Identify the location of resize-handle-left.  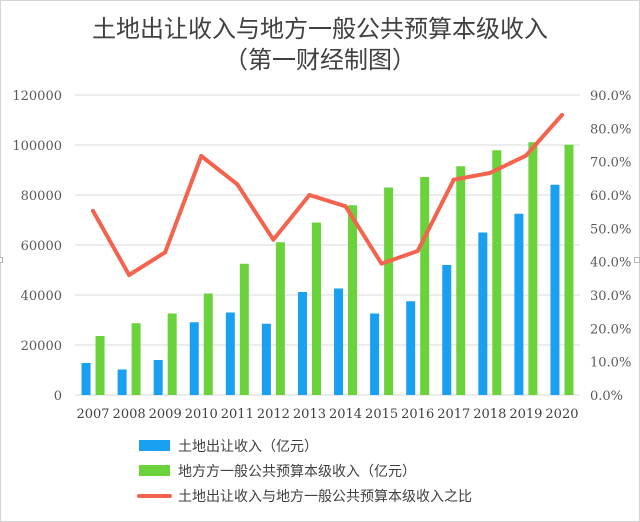
(1, 260).